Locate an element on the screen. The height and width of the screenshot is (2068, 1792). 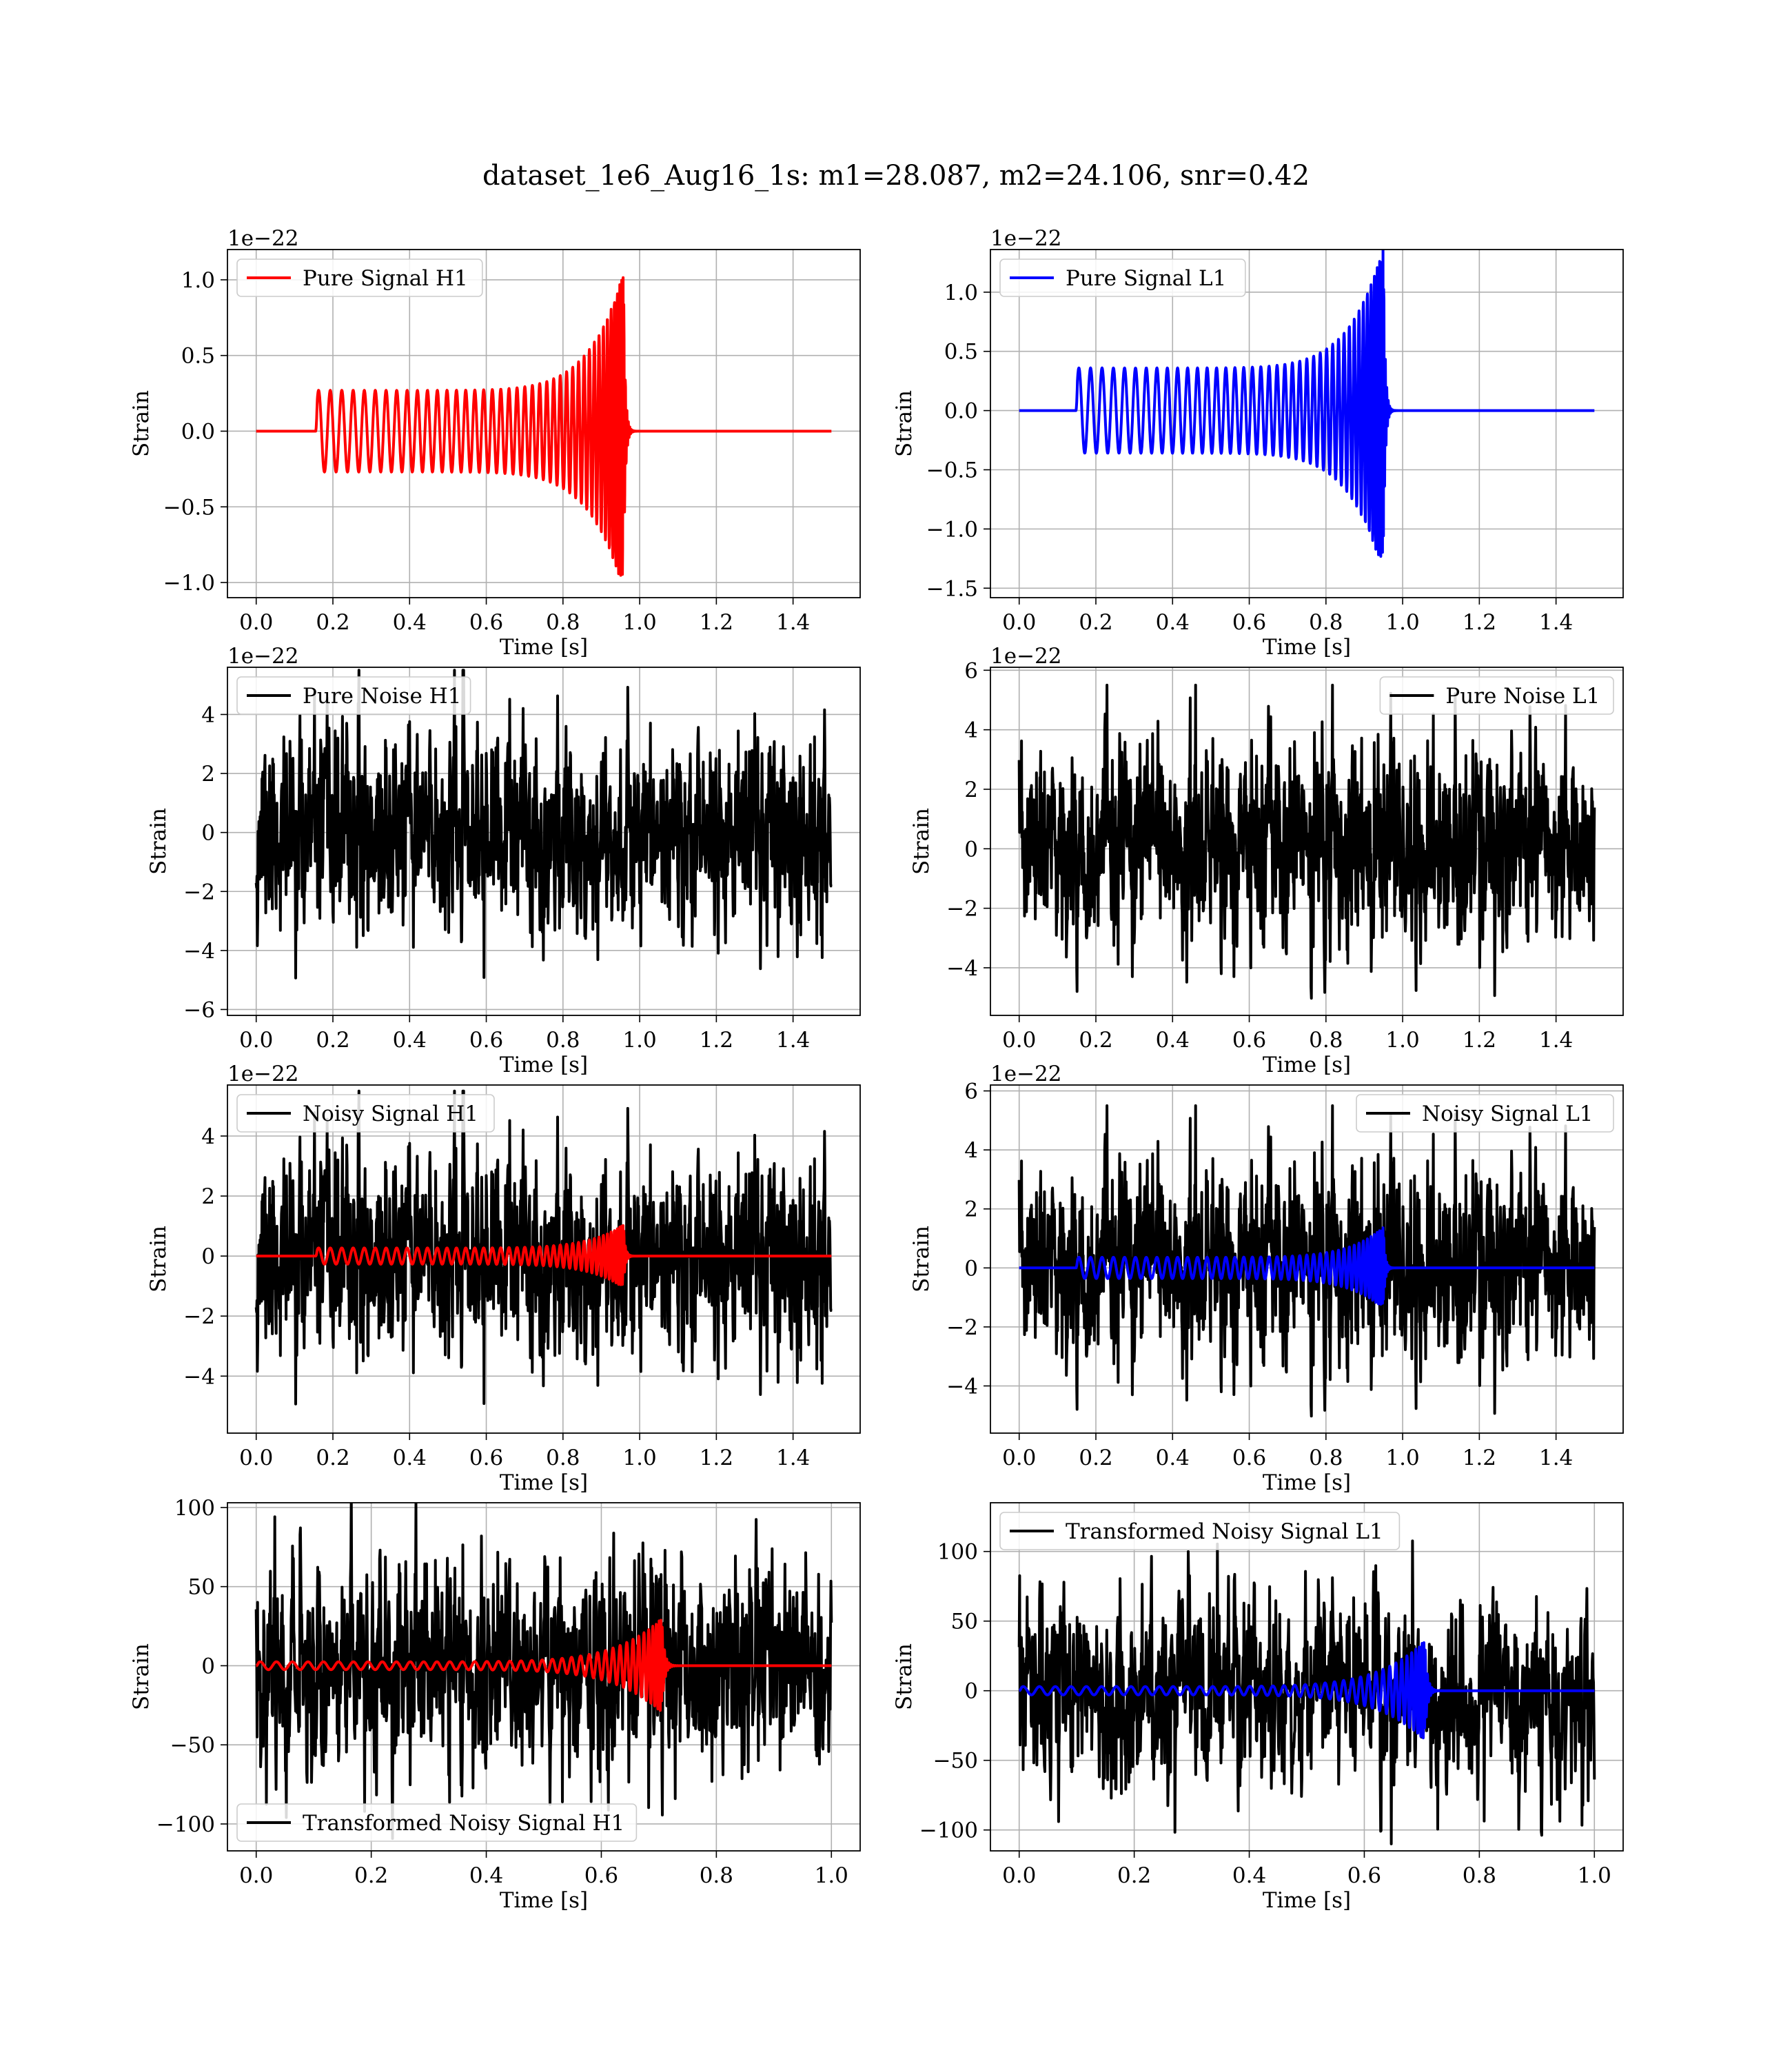
legend-label: Pure Noise L1 is located at coordinates (1522, 696).